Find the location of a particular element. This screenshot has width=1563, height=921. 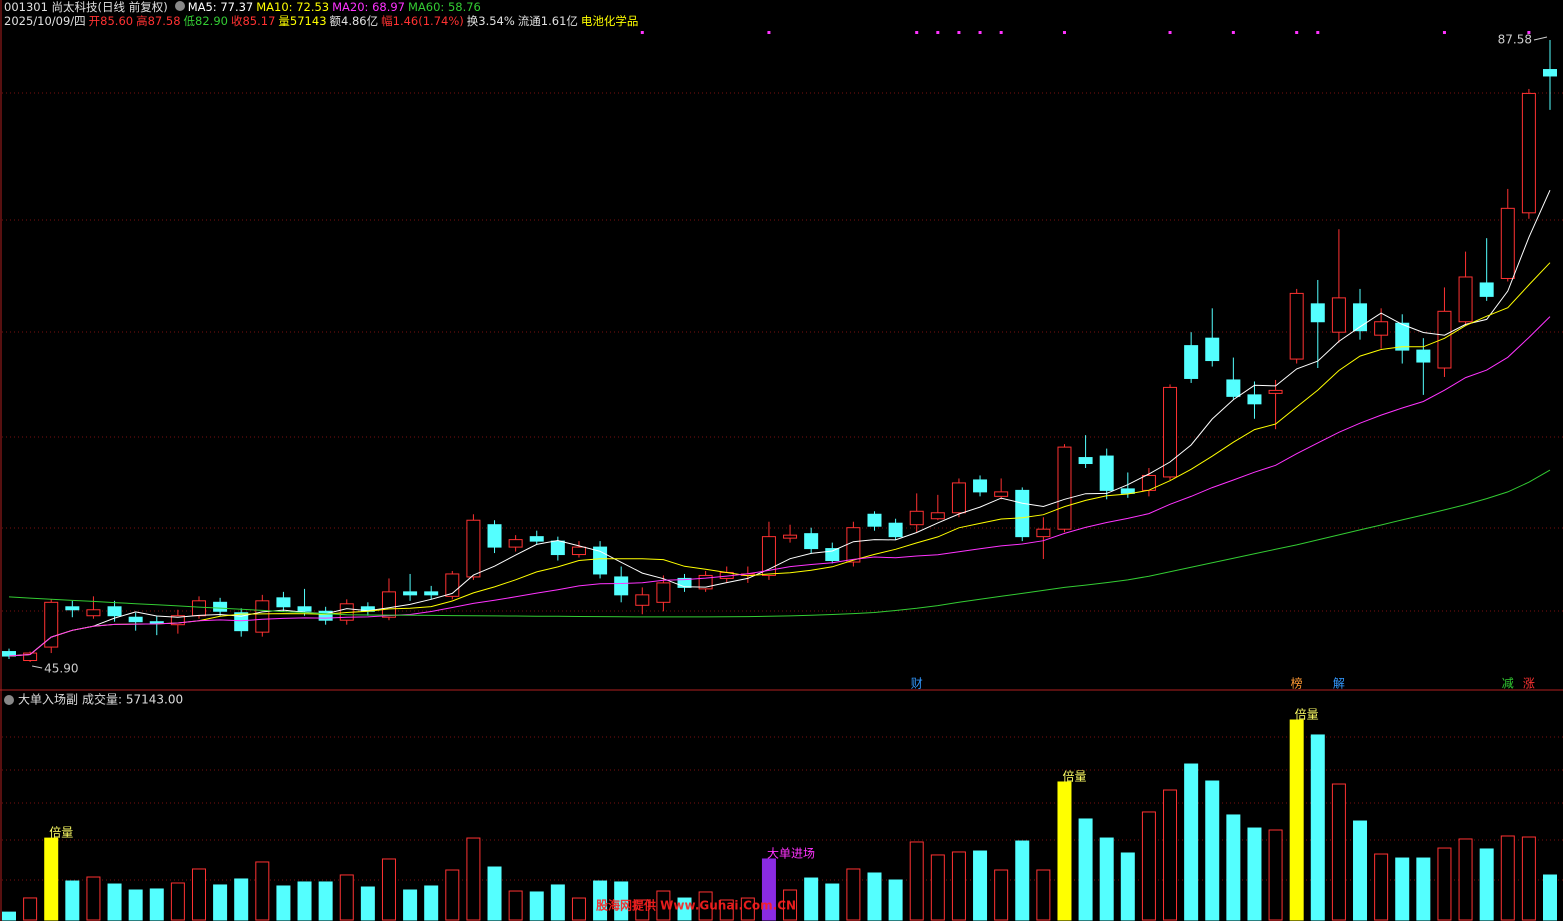

watermark: 股海网提供 Www.Guhai.Com.CN is located at coordinates (696, 905).